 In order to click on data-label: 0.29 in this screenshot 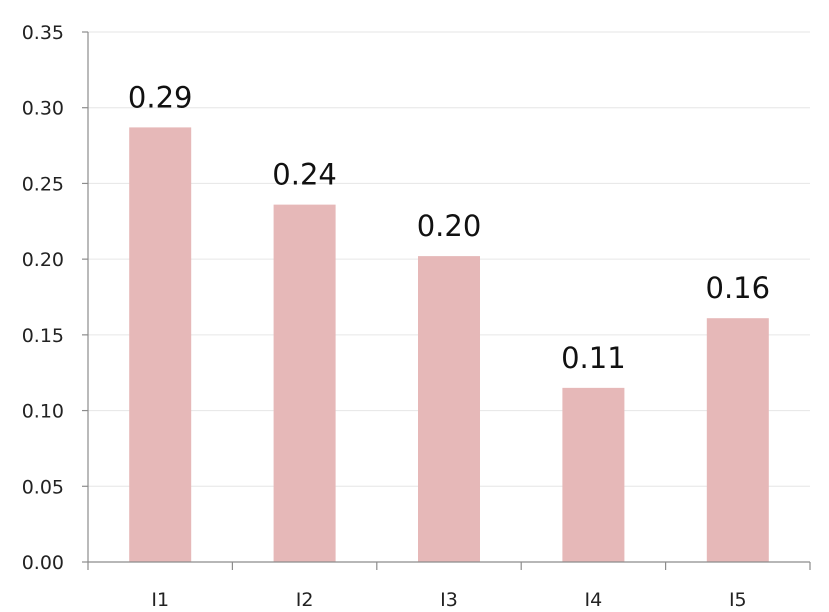, I will do `click(160, 97)`.